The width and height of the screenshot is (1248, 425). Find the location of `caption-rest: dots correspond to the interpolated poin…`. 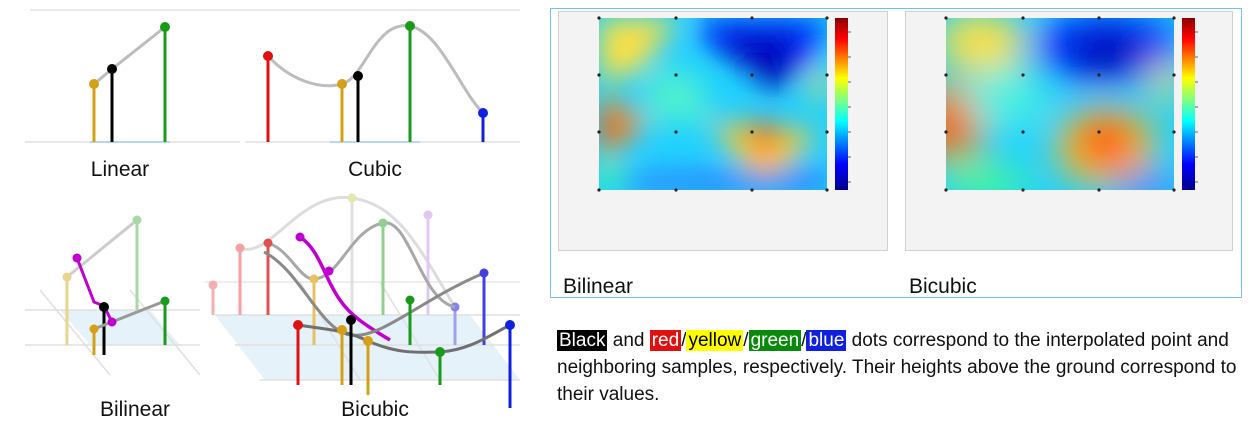

caption-rest: dots correspond to the interpolated poin… is located at coordinates (897, 367).